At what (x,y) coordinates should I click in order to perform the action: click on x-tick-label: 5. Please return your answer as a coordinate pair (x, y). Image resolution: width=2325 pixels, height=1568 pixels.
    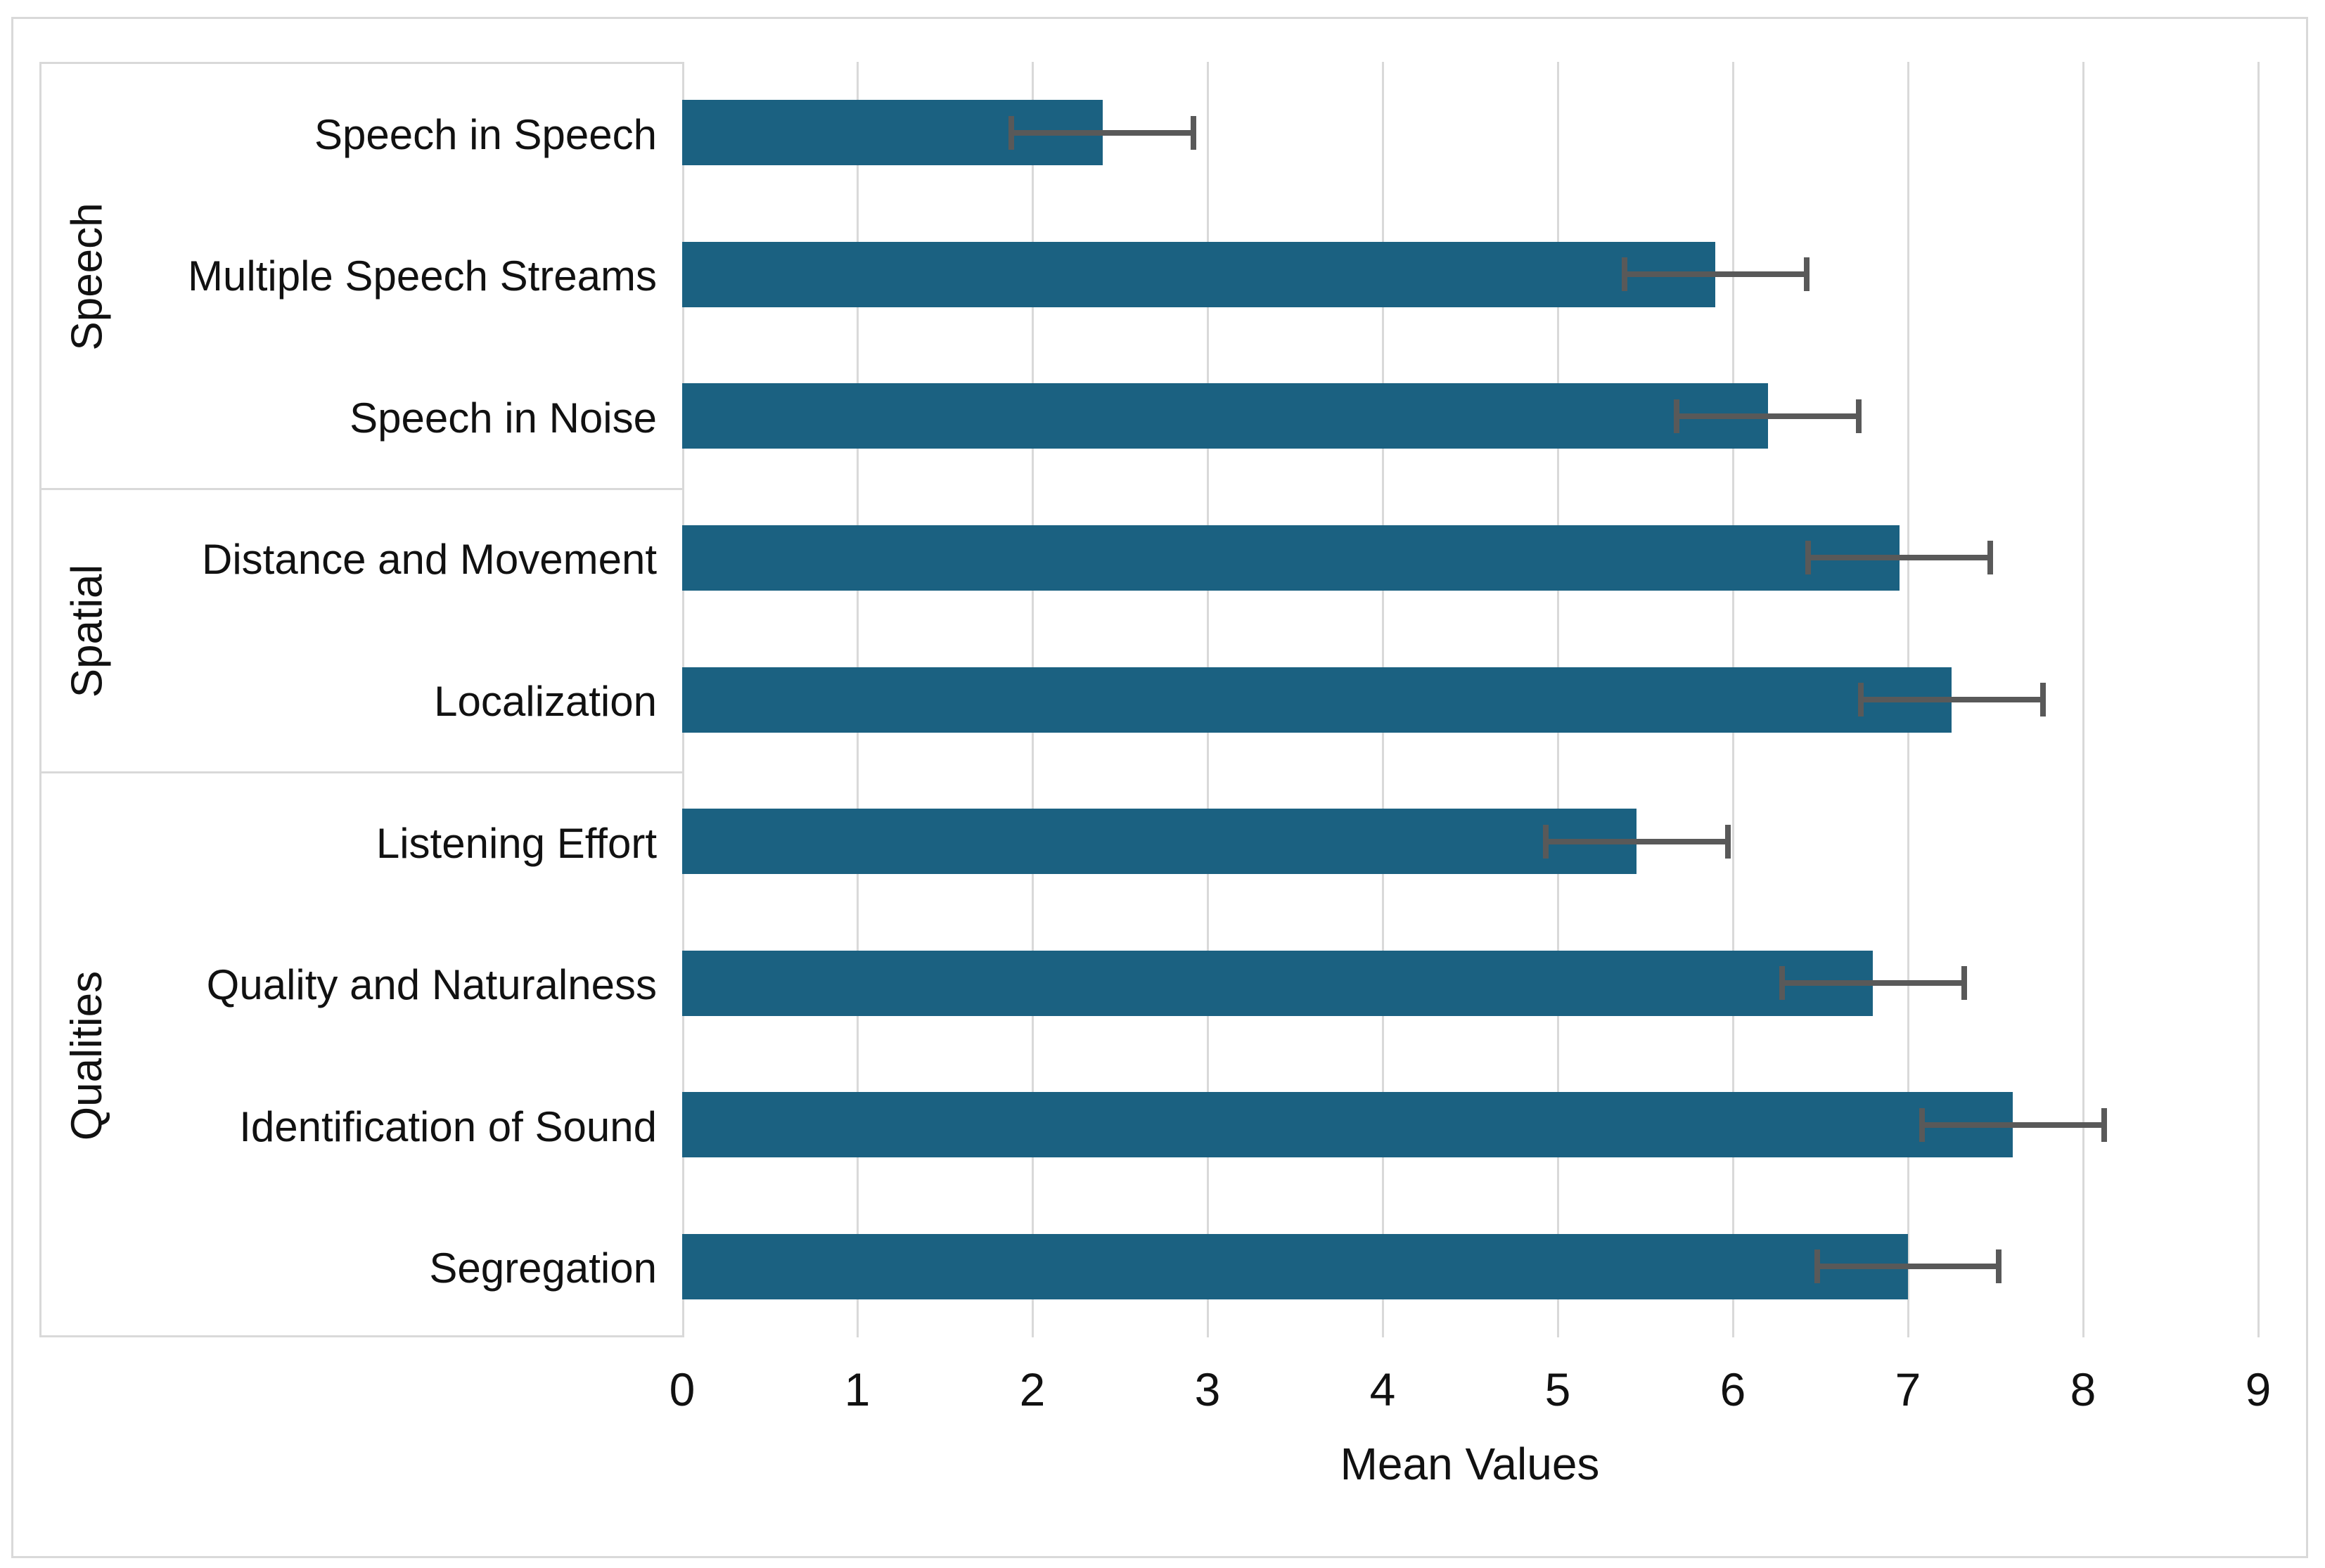
    Looking at the image, I should click on (1557, 1389).